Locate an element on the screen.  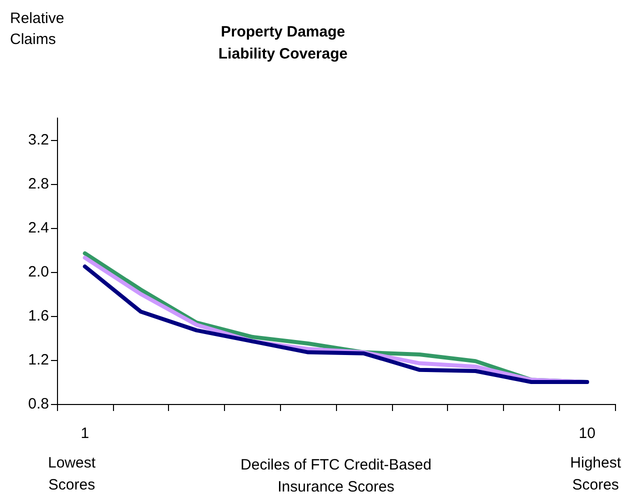
y-tick-label: 1.6 is located at coordinates (38, 316).